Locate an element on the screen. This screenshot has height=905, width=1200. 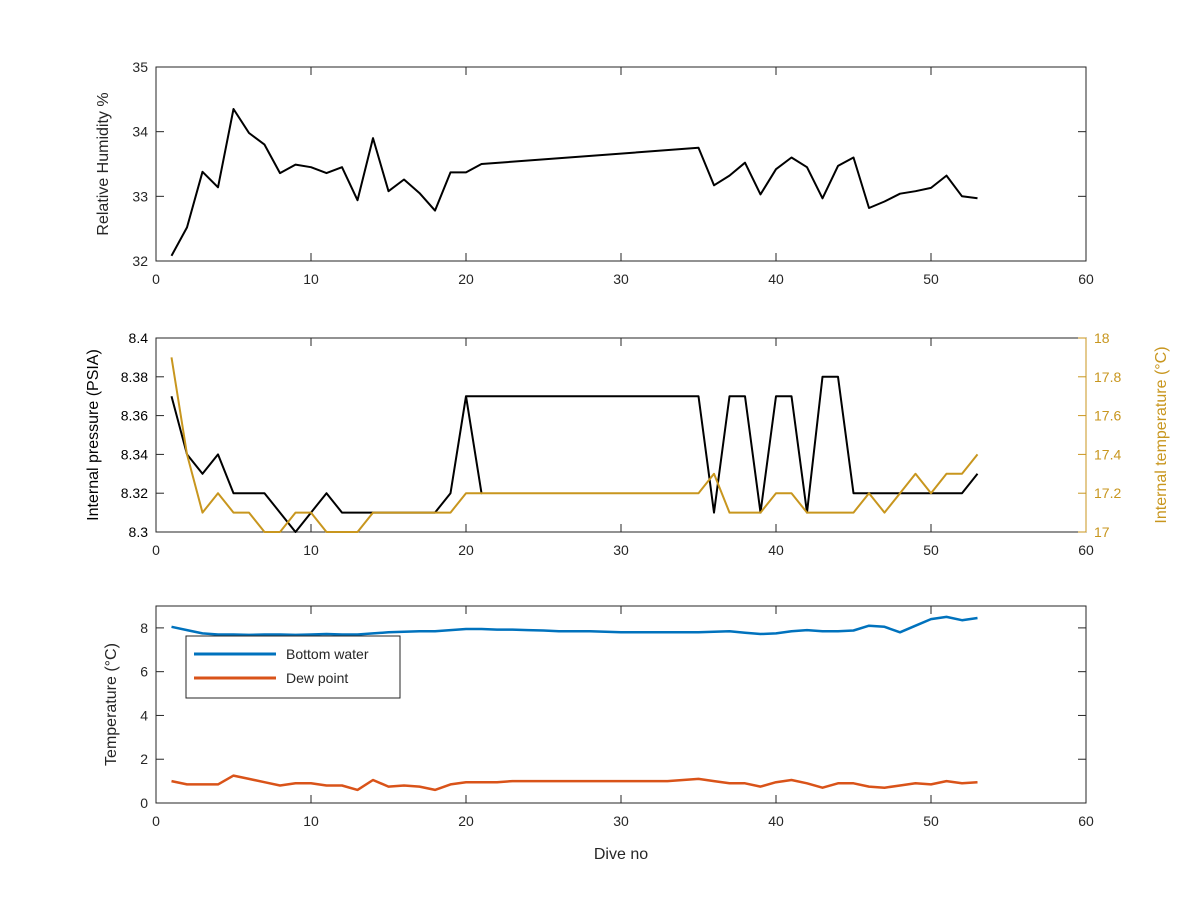
x-axis-label: Dive no is located at coordinates (621, 854).